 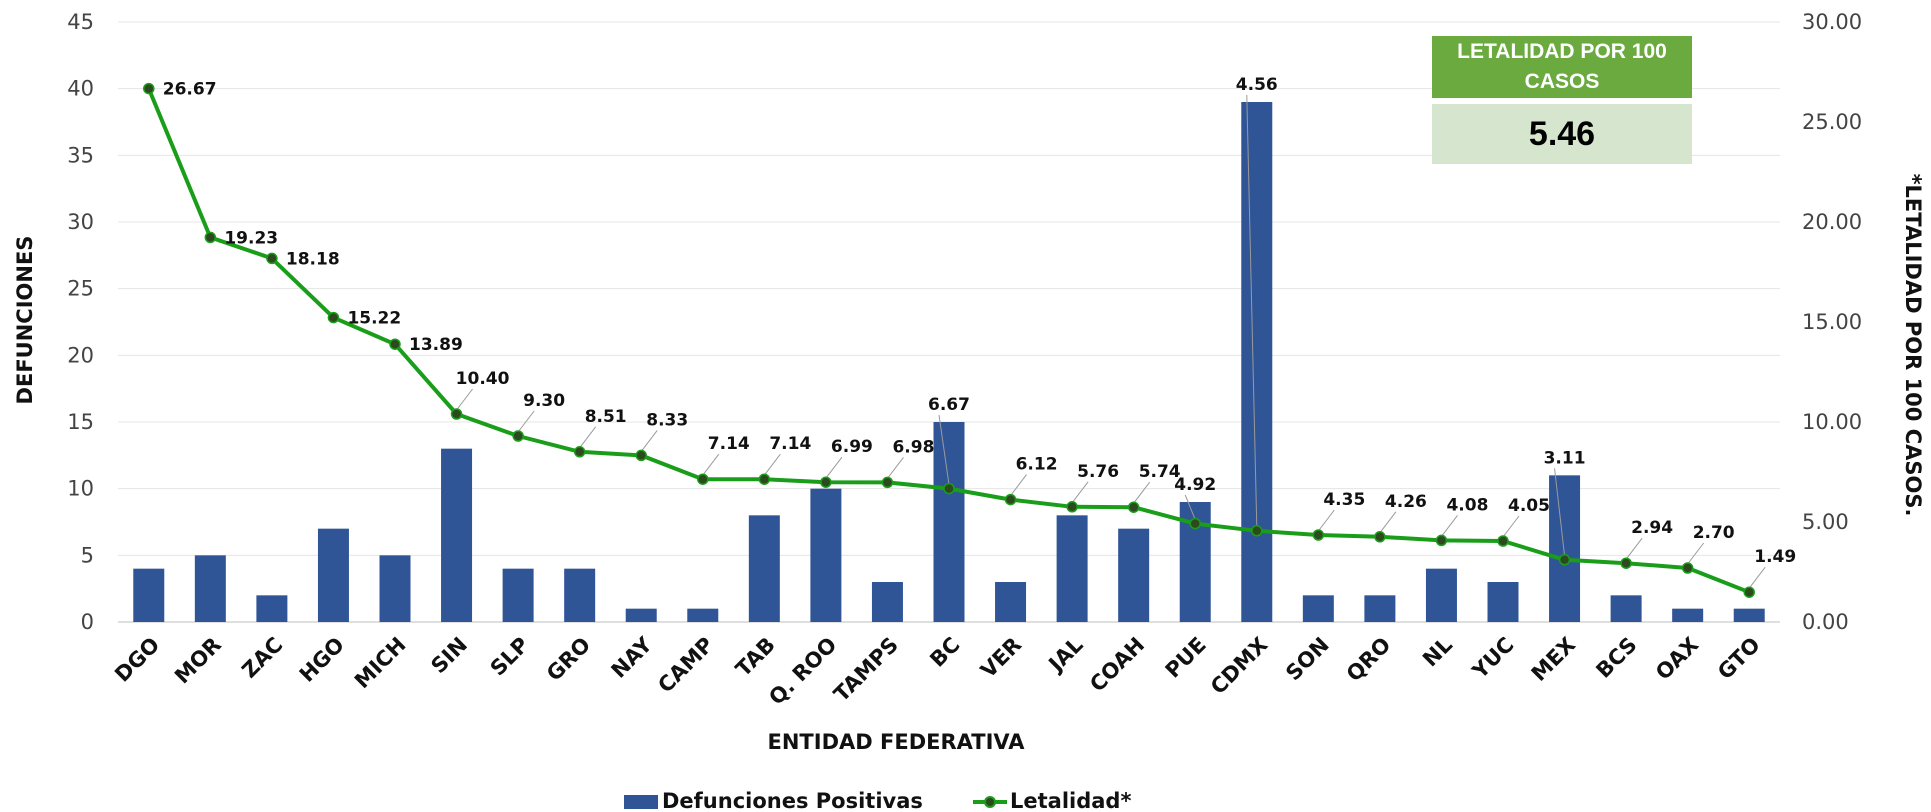 I want to click on line-data-label: 5.76, so click(x=1098, y=472).